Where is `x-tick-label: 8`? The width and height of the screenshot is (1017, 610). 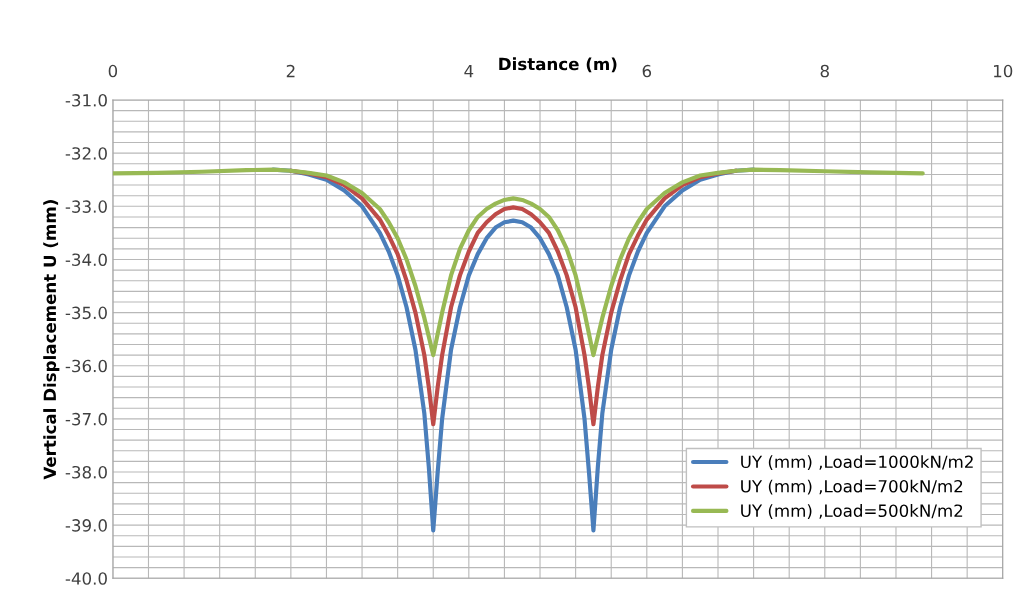 x-tick-label: 8 is located at coordinates (824, 71).